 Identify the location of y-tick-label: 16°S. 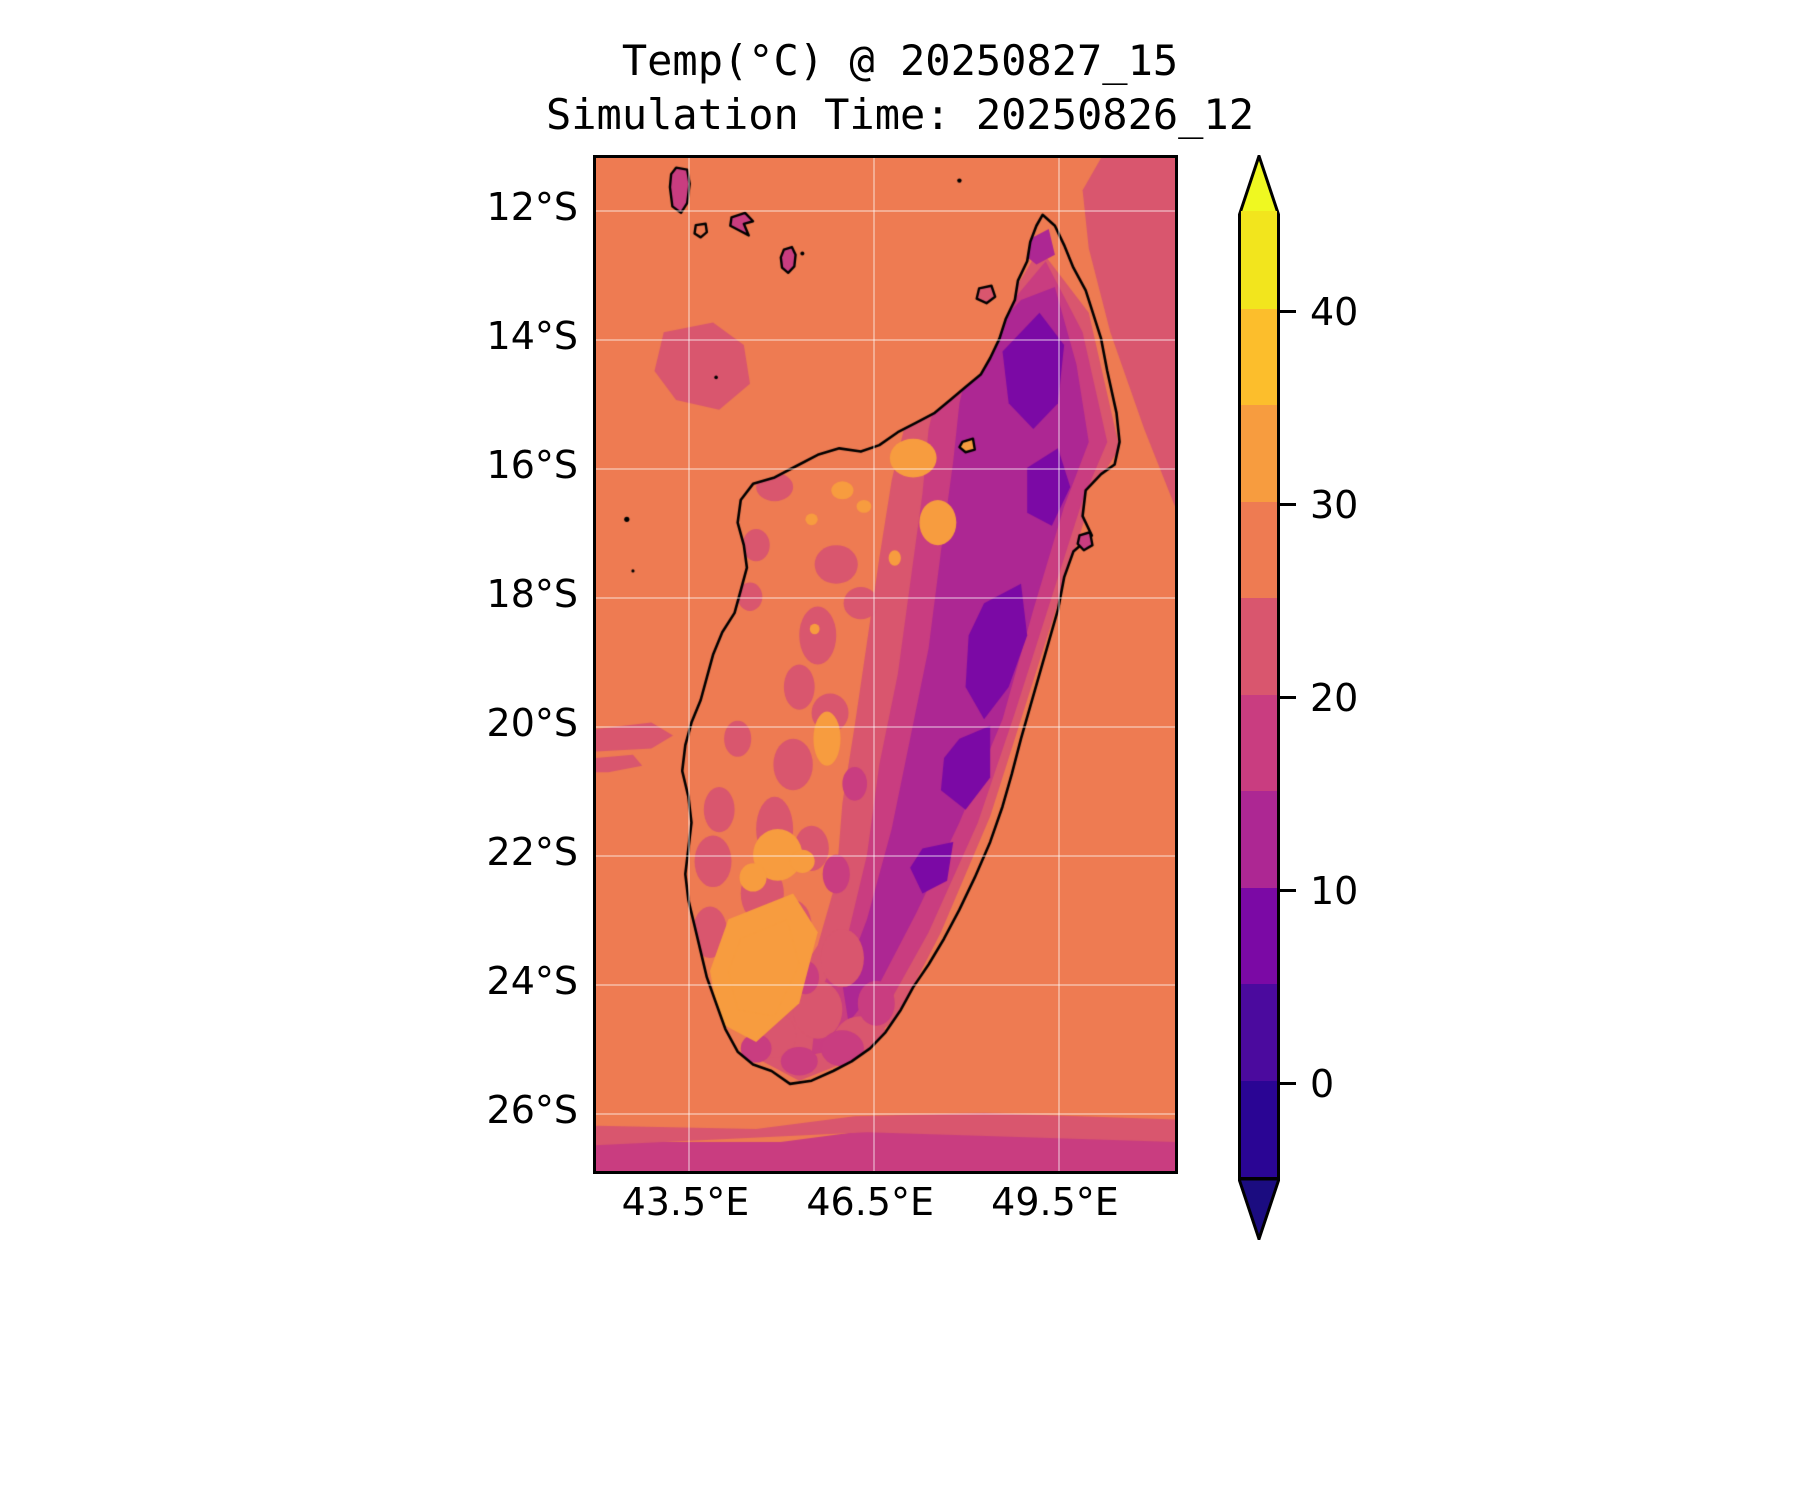
(532, 464).